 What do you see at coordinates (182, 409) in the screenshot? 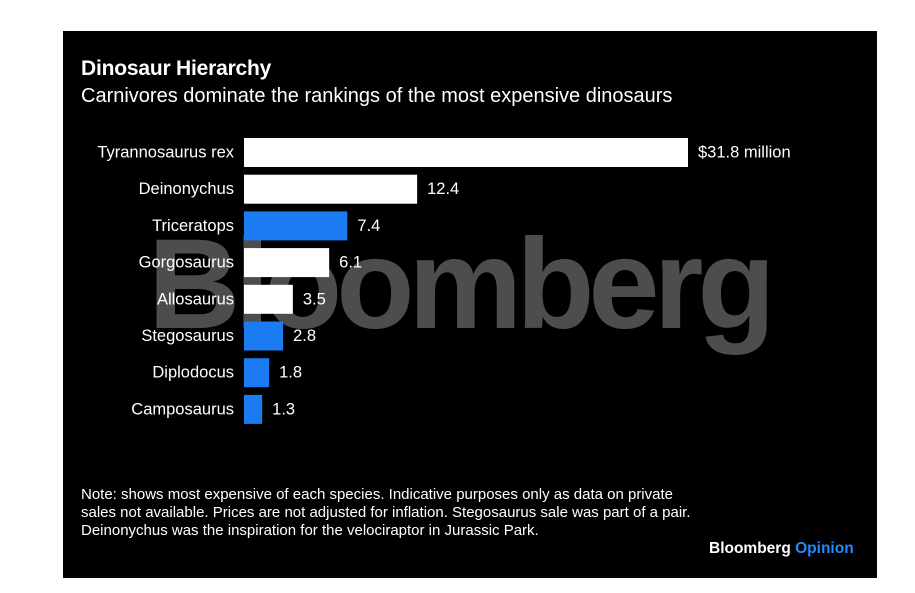
I see `category-label: Camposaurus` at bounding box center [182, 409].